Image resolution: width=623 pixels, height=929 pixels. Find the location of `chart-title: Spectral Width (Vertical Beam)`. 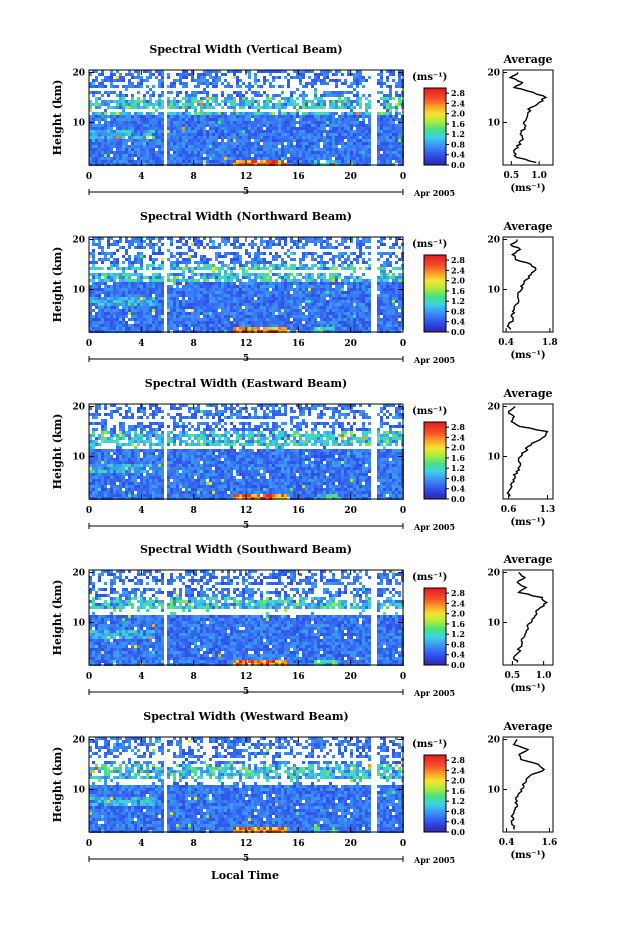

chart-title: Spectral Width (Vertical Beam) is located at coordinates (245, 49).